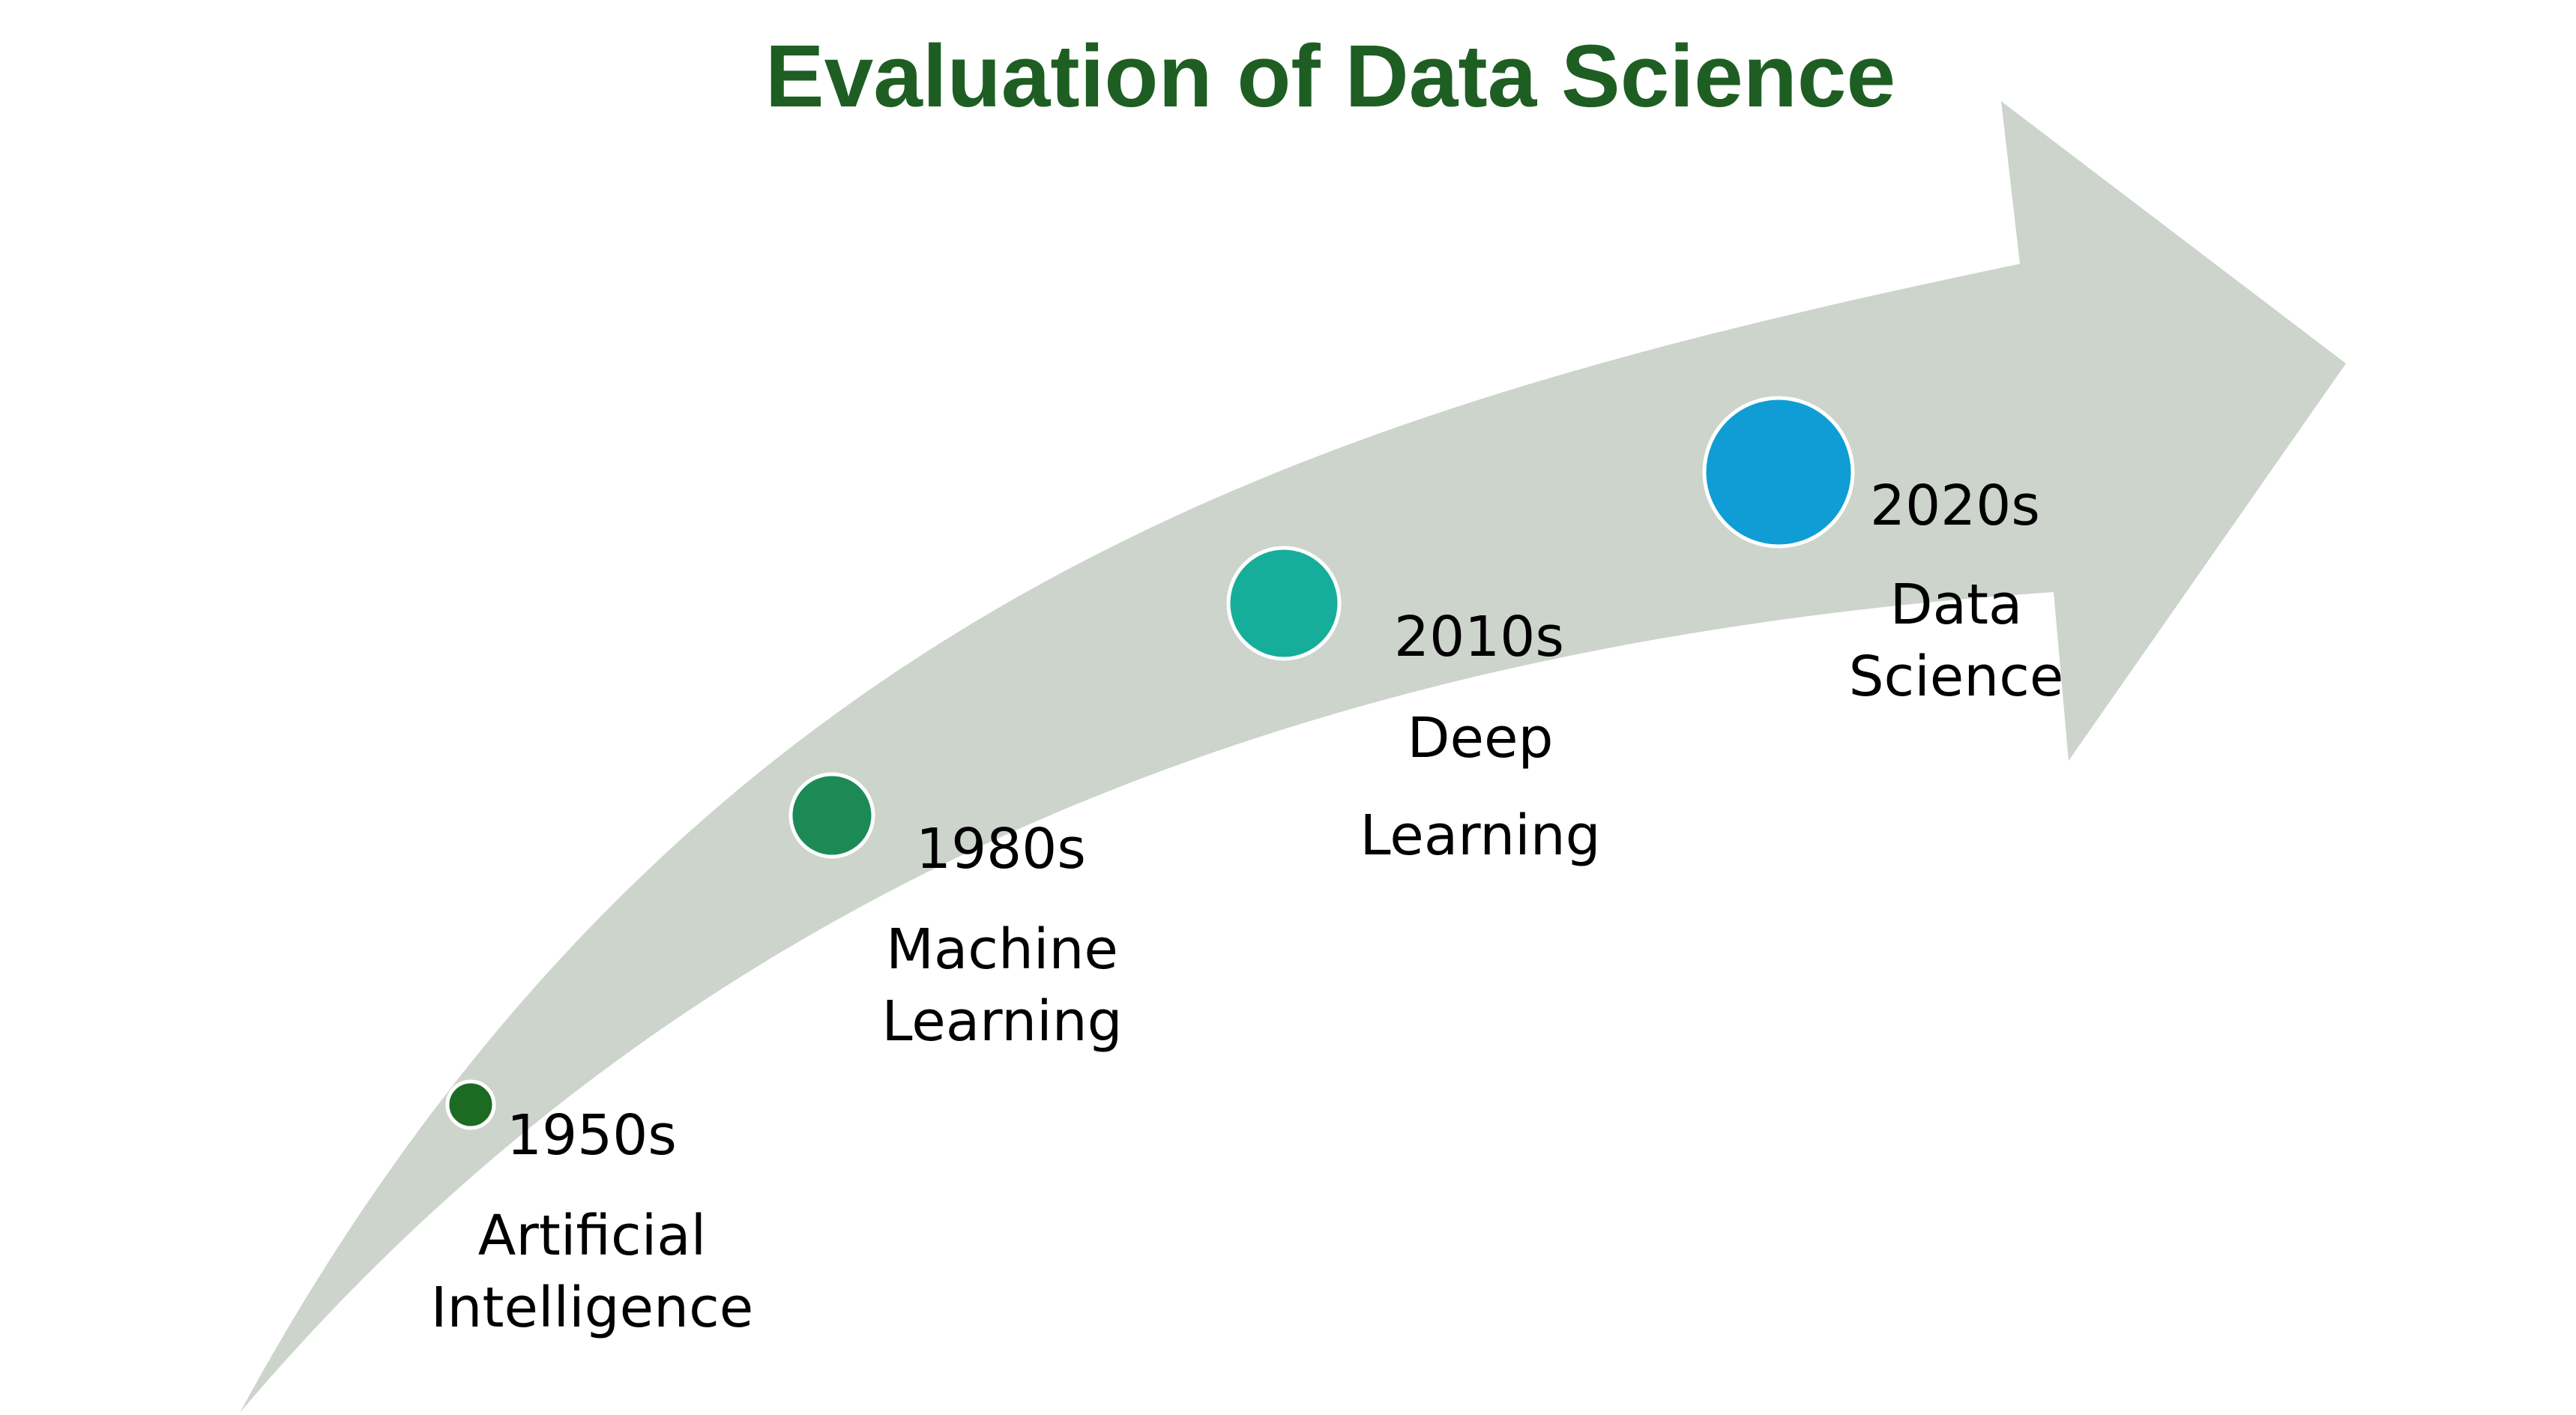 The height and width of the screenshot is (1415, 2576). Describe the element at coordinates (471, 1104) in the screenshot. I see `milestone-dot-1950s` at that location.